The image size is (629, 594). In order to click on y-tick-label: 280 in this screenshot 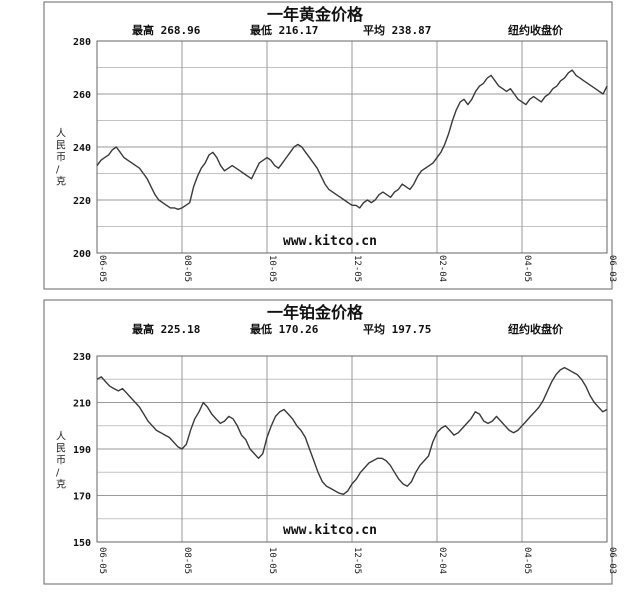, I will do `click(82, 42)`.